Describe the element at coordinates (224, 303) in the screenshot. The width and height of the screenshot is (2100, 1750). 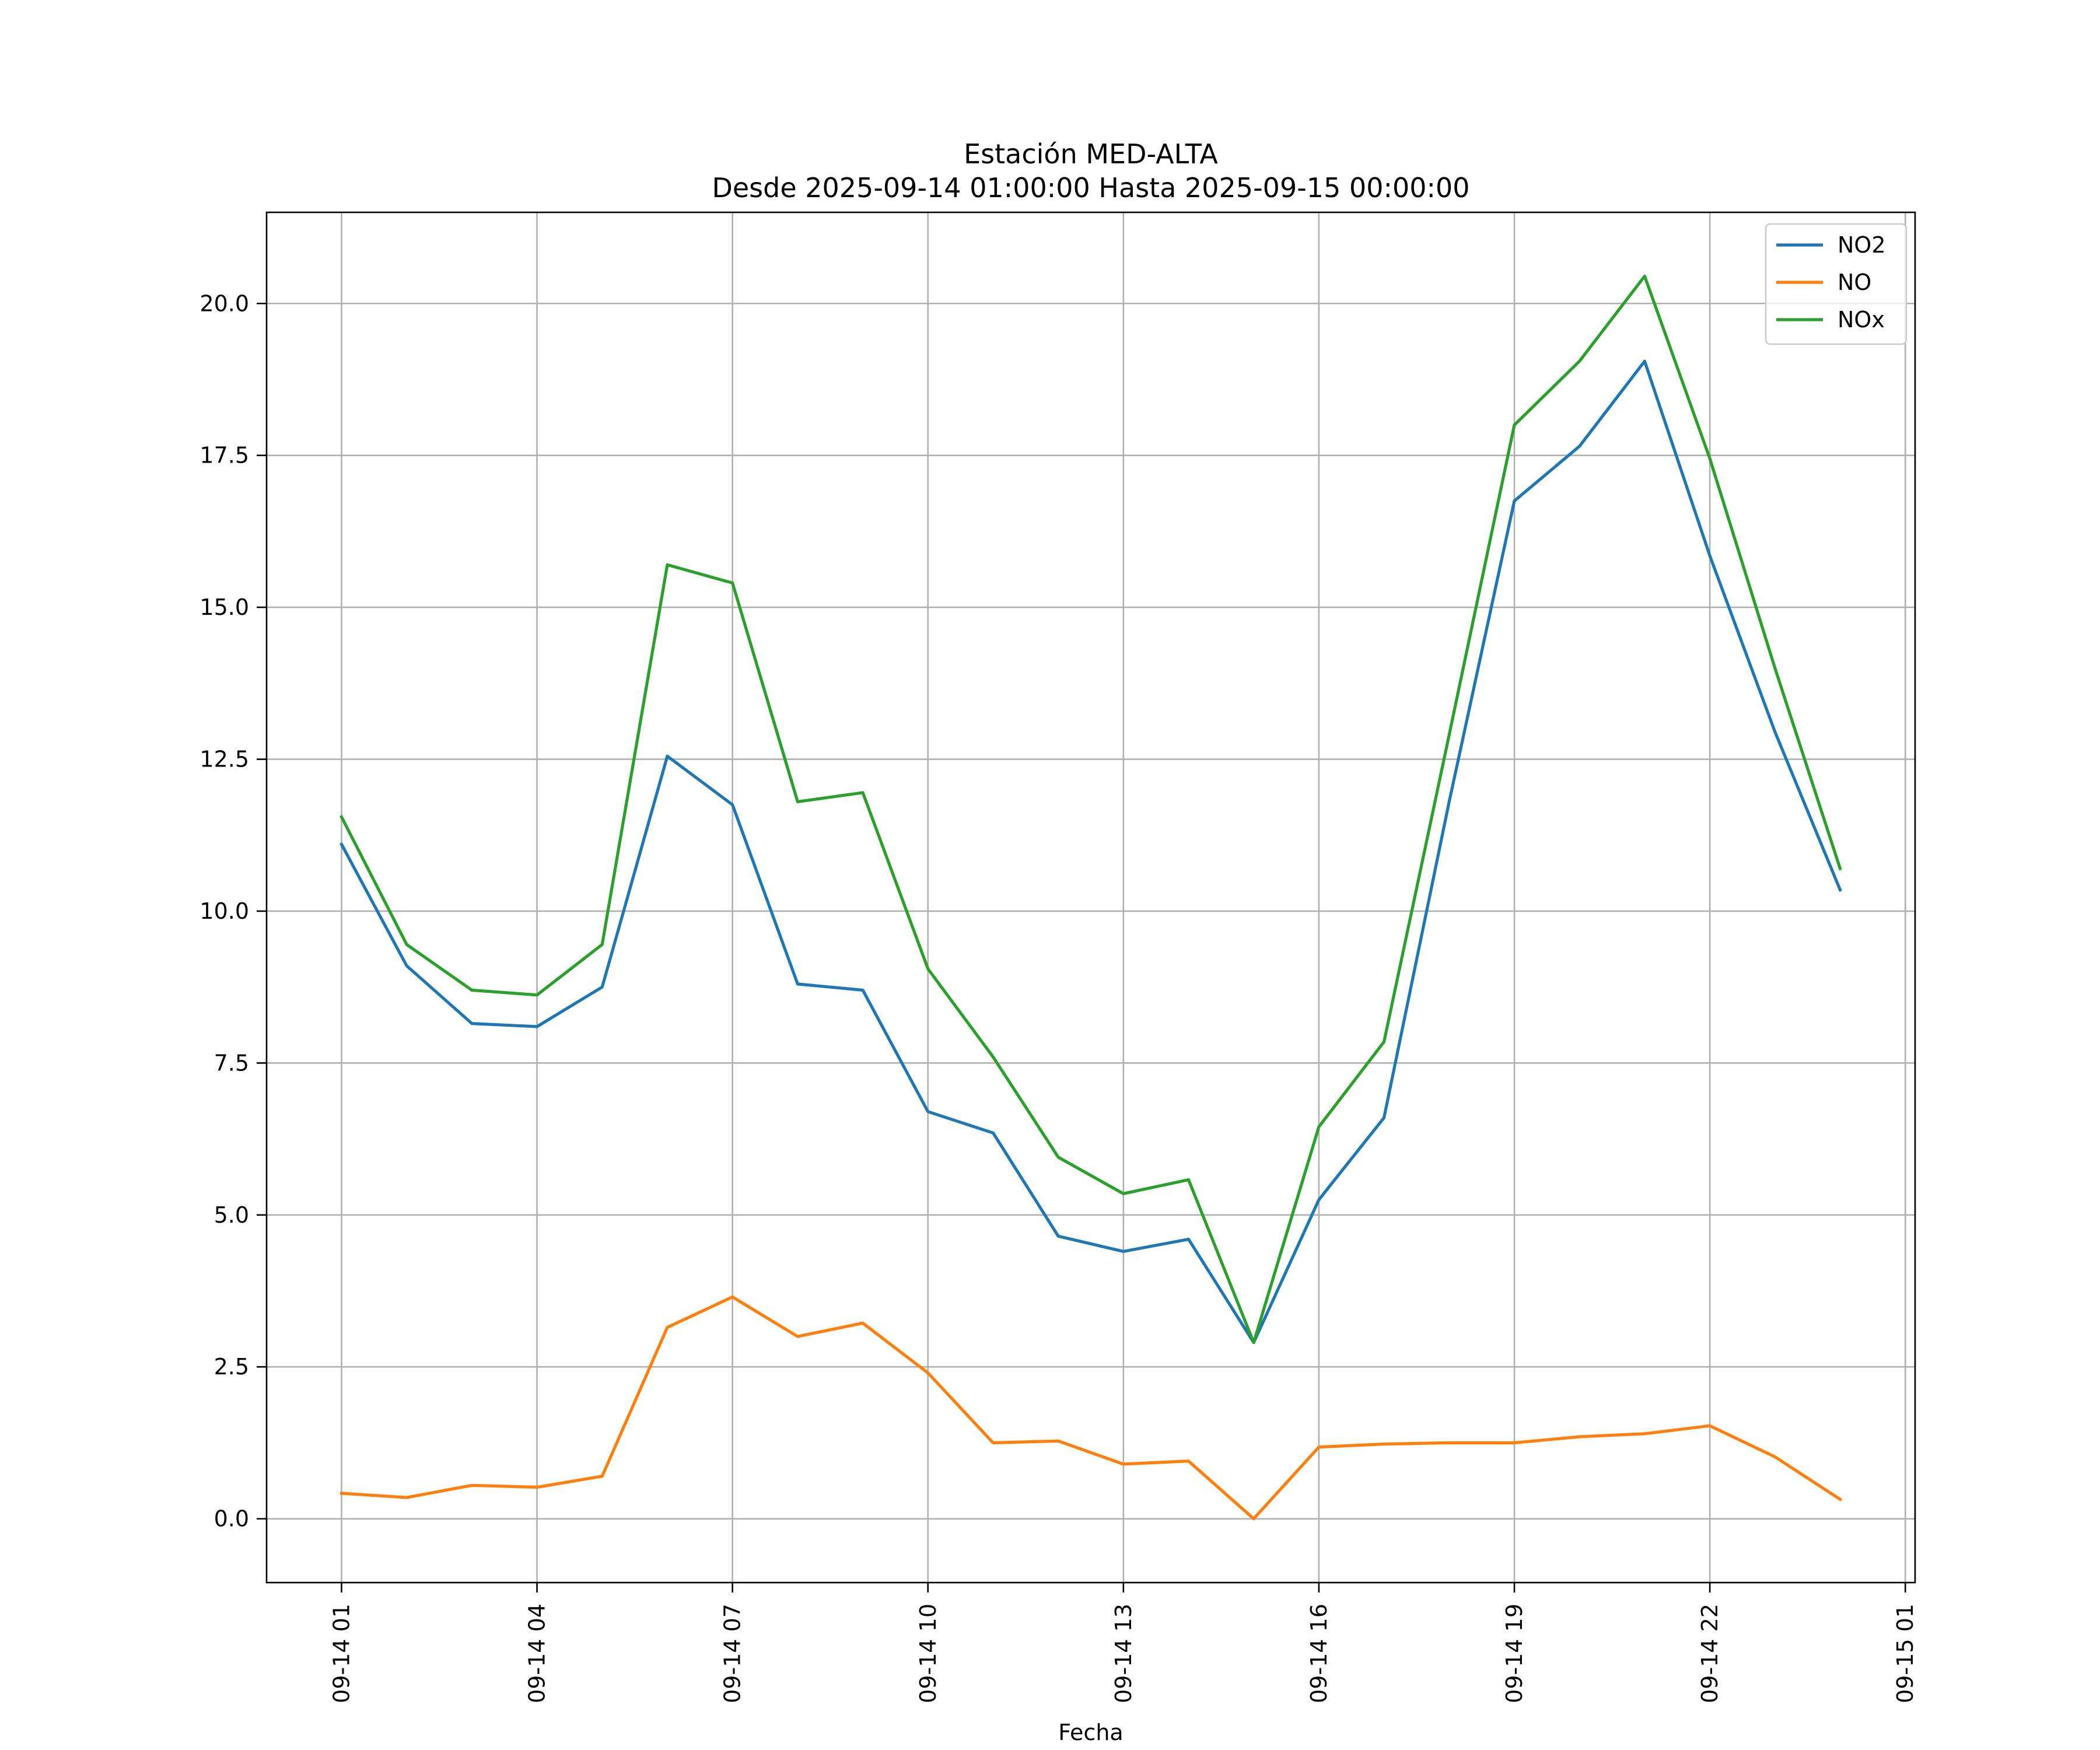
I see `y-tick-label: 20.0` at that location.